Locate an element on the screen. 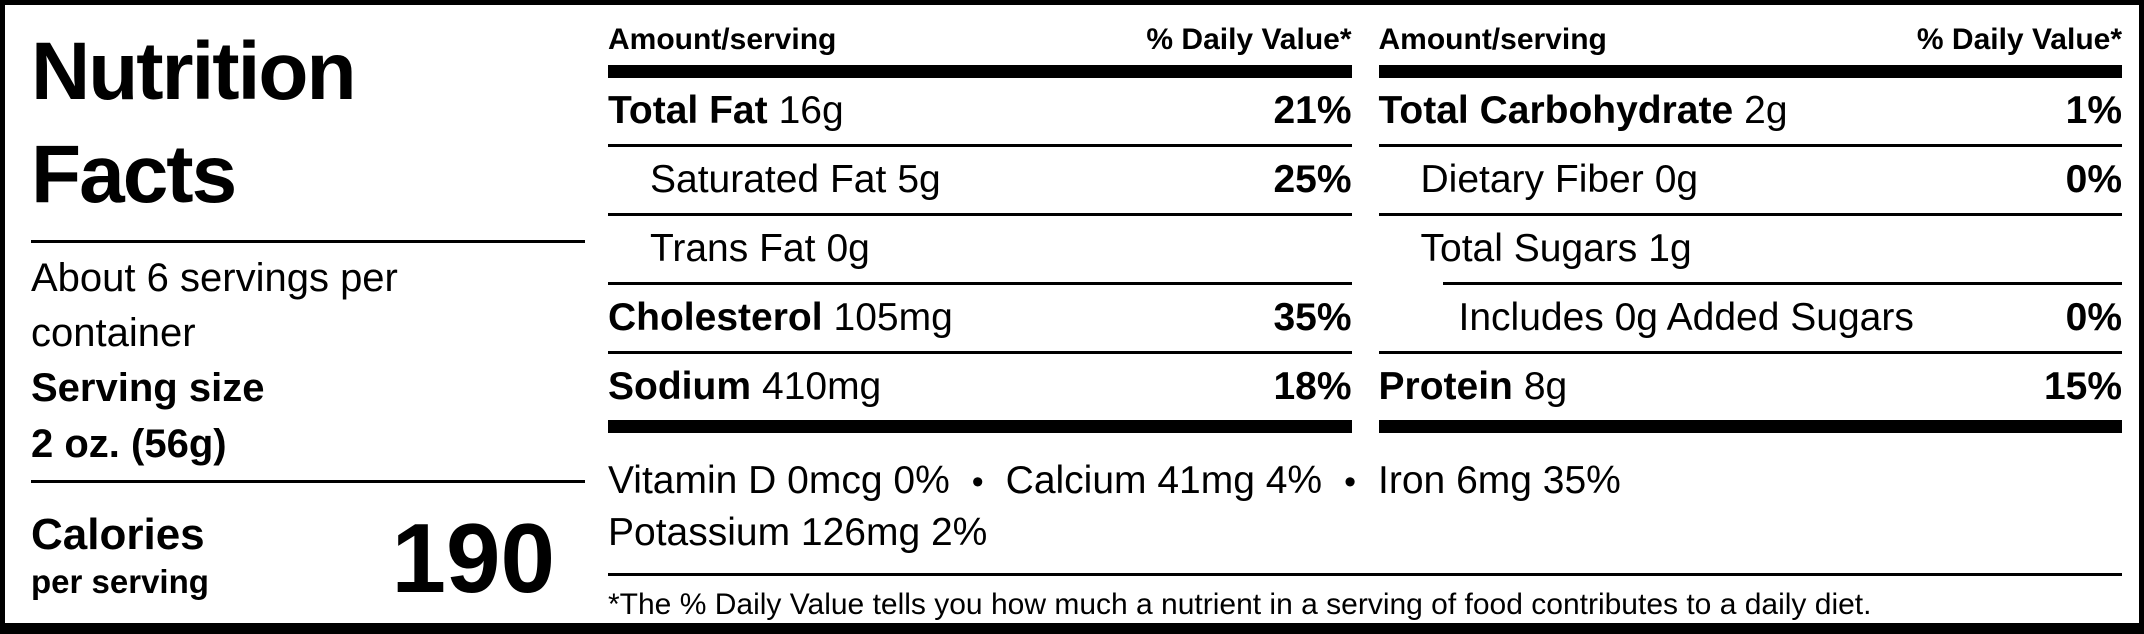 The width and height of the screenshot is (2144, 634). nutrient-row-added-sugars: Includes 0g Added Sugars 0% is located at coordinates (1751, 318).